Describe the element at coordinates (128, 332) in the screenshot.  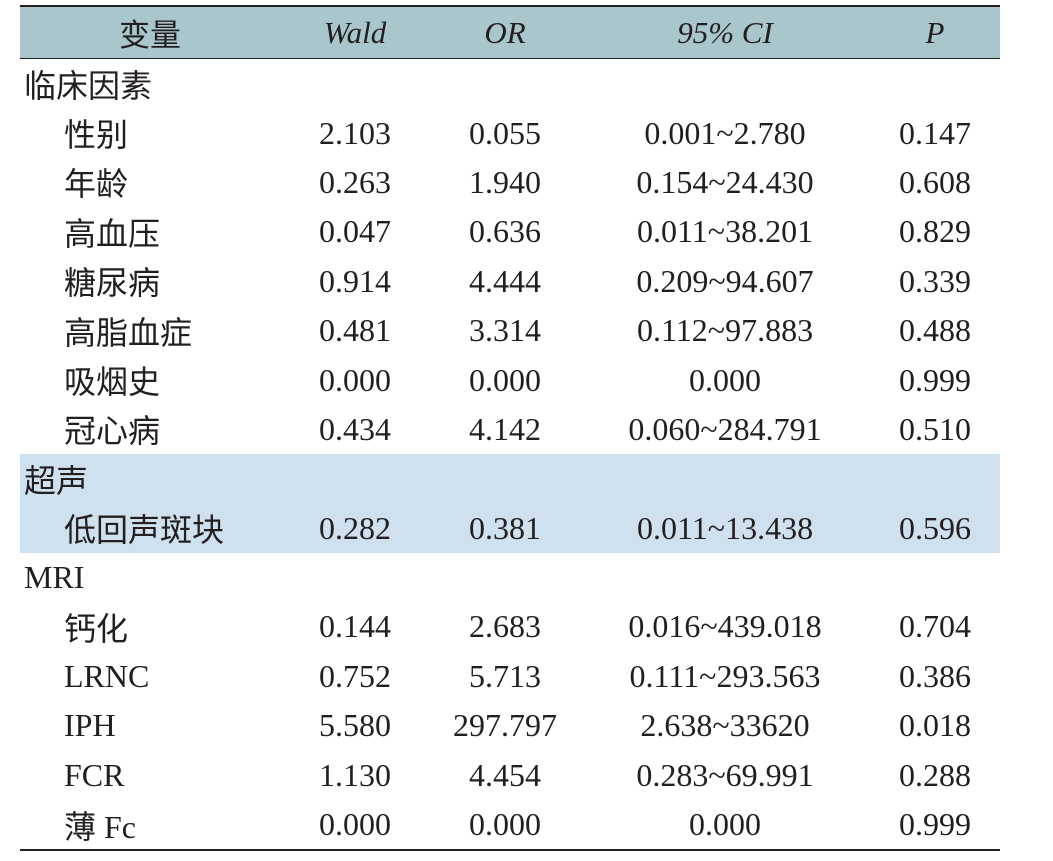
I see `cell-variable: 高脂血症` at that location.